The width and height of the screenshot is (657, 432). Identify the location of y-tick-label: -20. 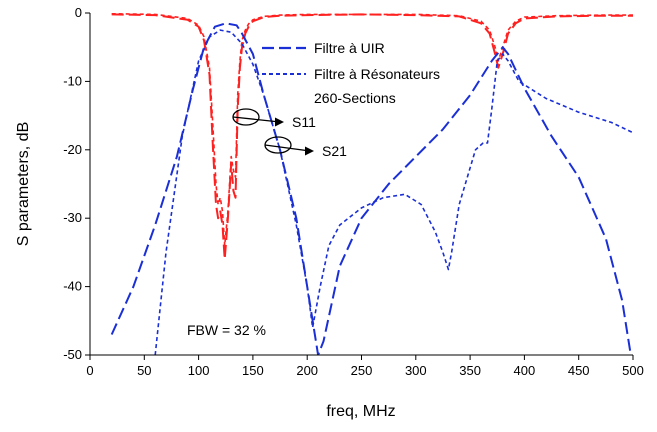
(72, 149).